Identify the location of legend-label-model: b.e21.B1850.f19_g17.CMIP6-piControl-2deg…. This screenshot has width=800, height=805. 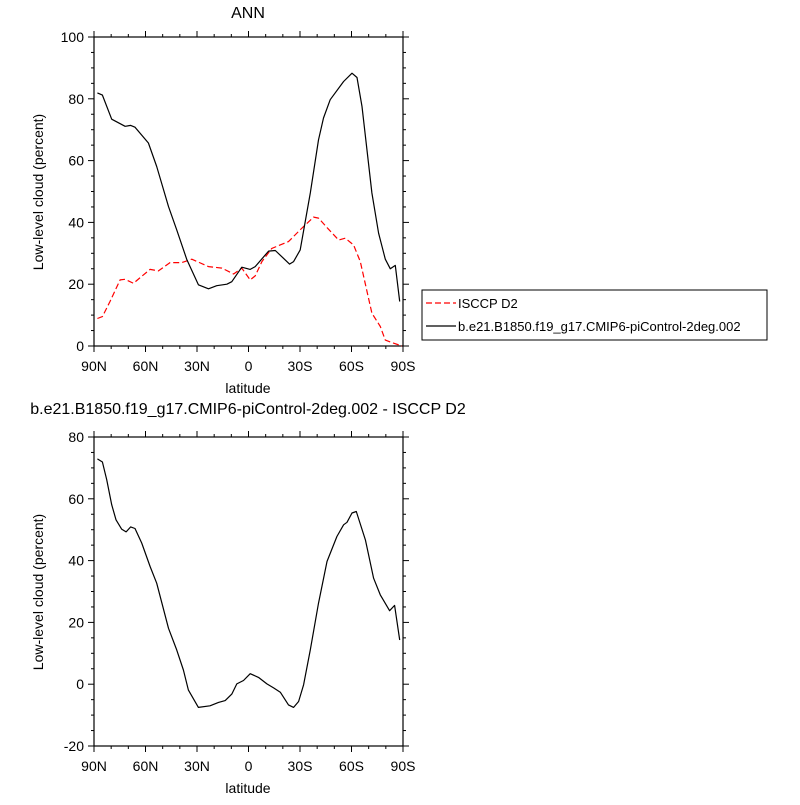
(599, 326).